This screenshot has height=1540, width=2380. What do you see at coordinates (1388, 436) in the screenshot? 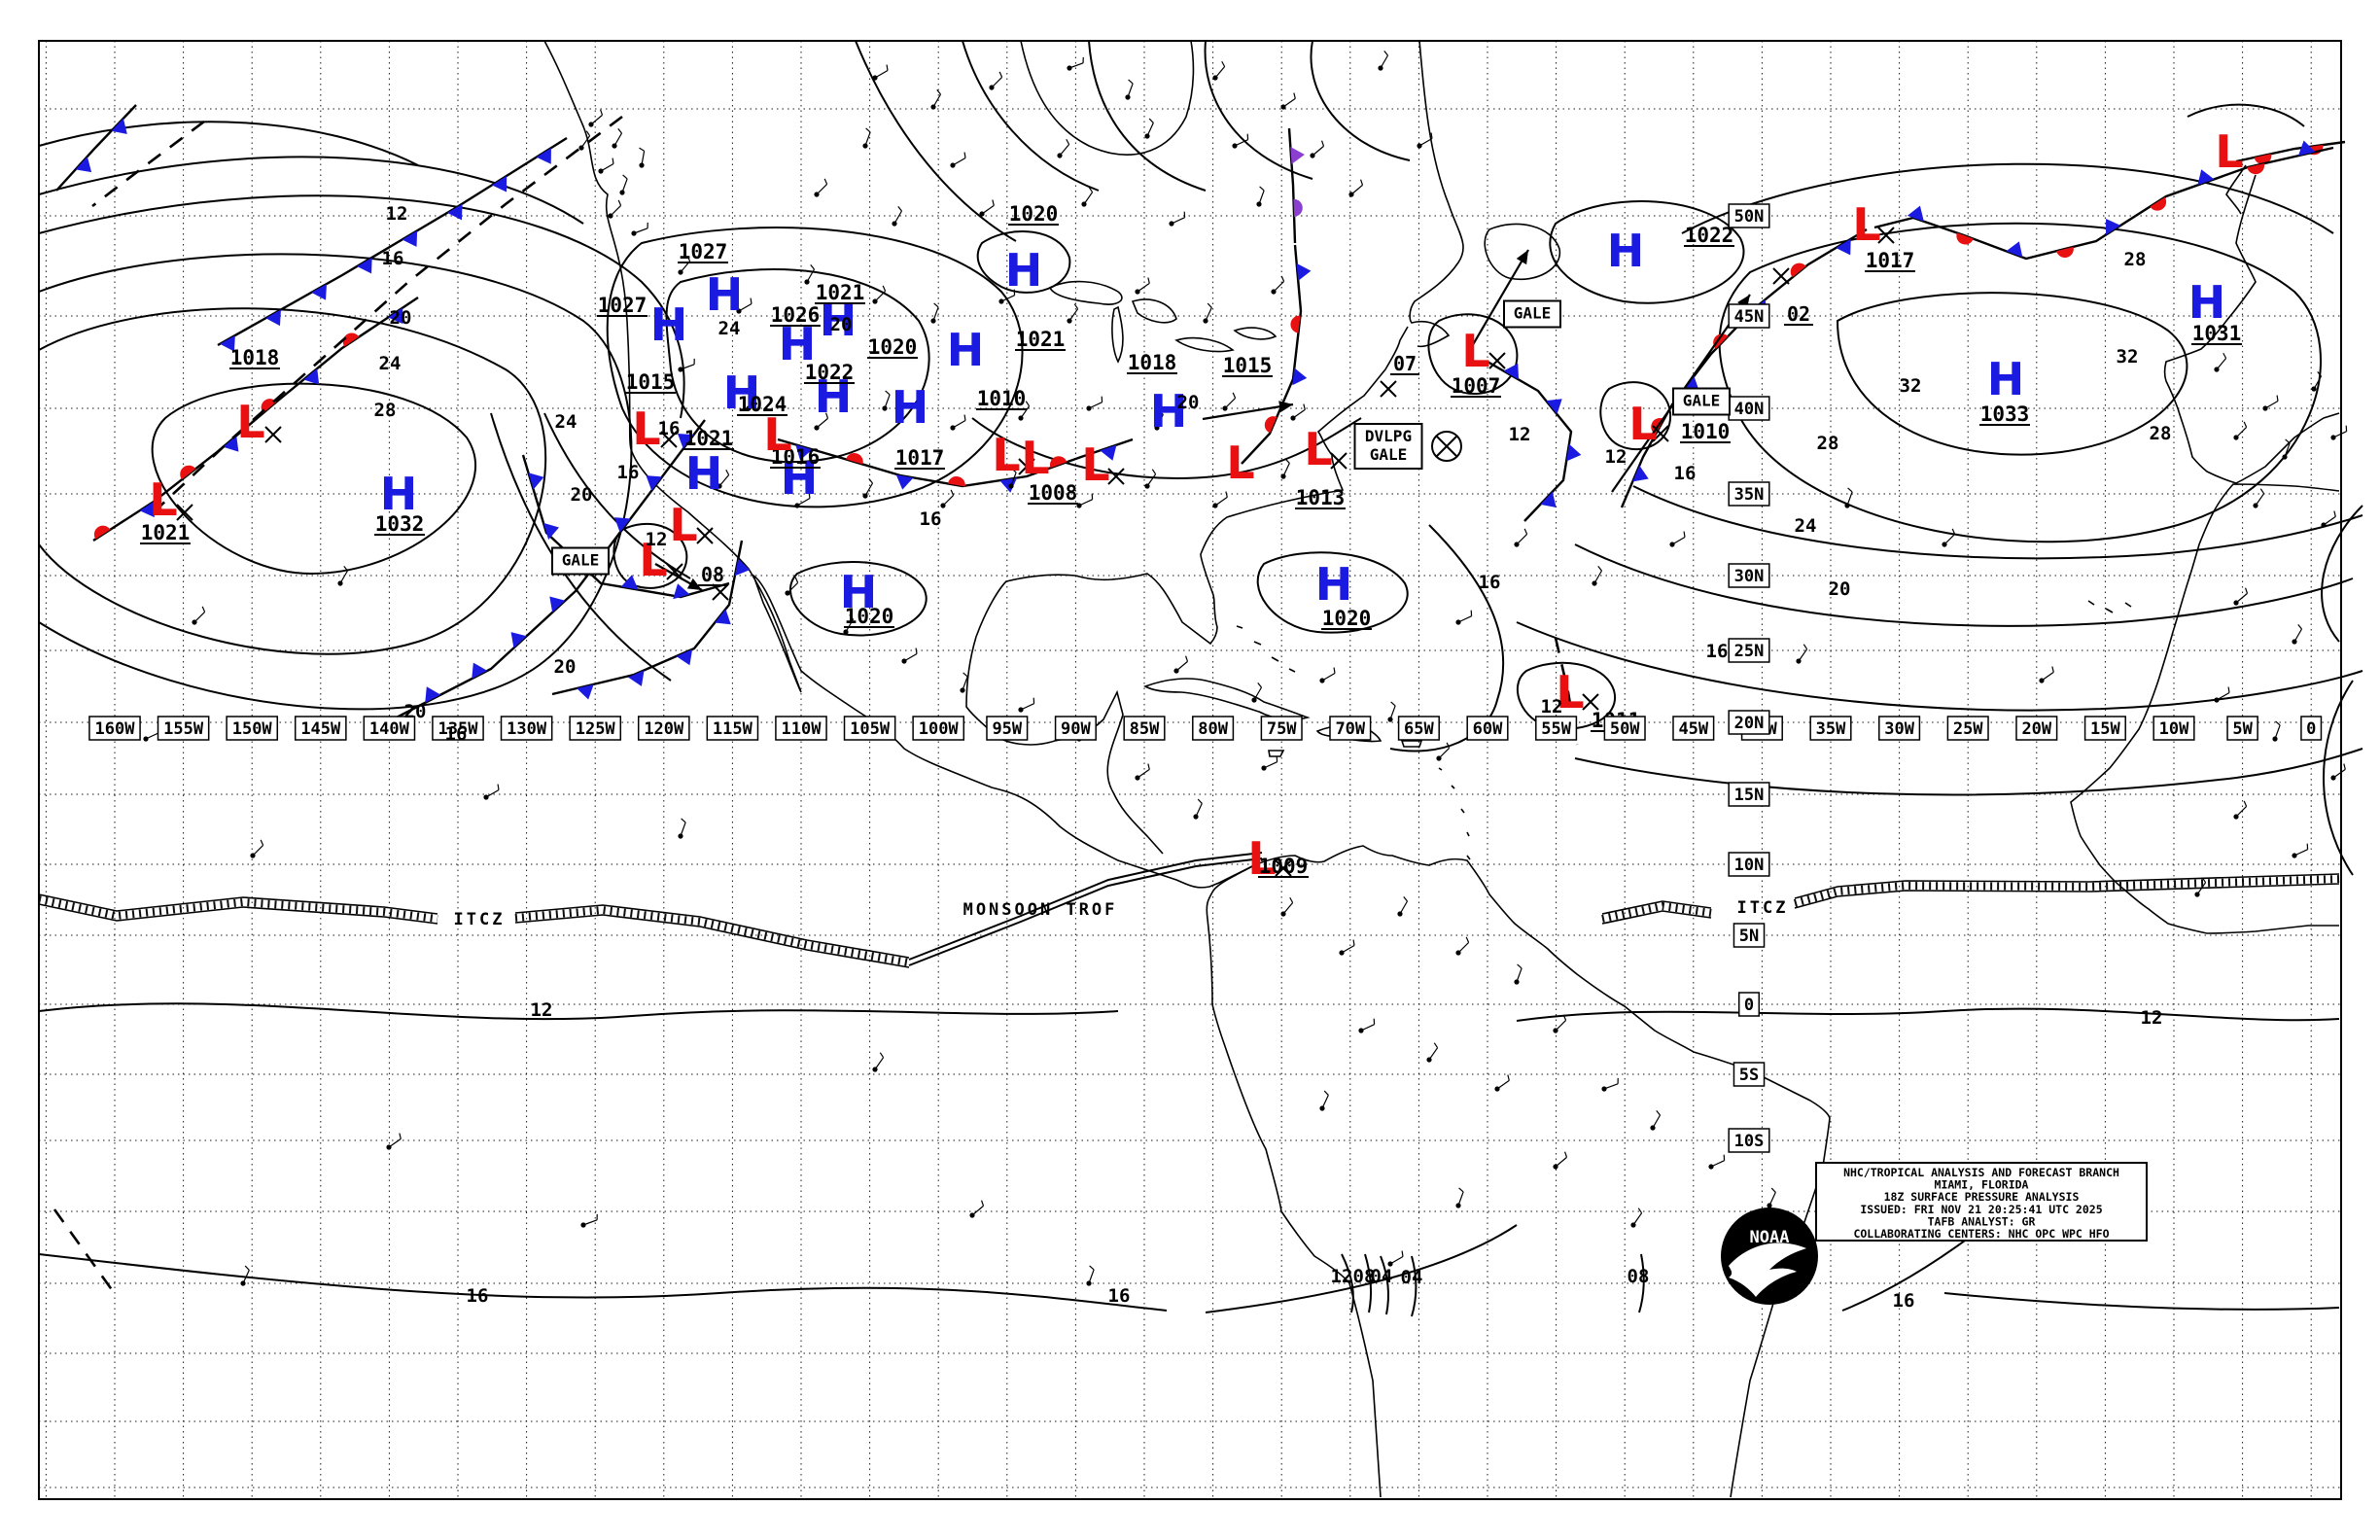
I see `gale-warning-text: DVLPG` at bounding box center [1388, 436].